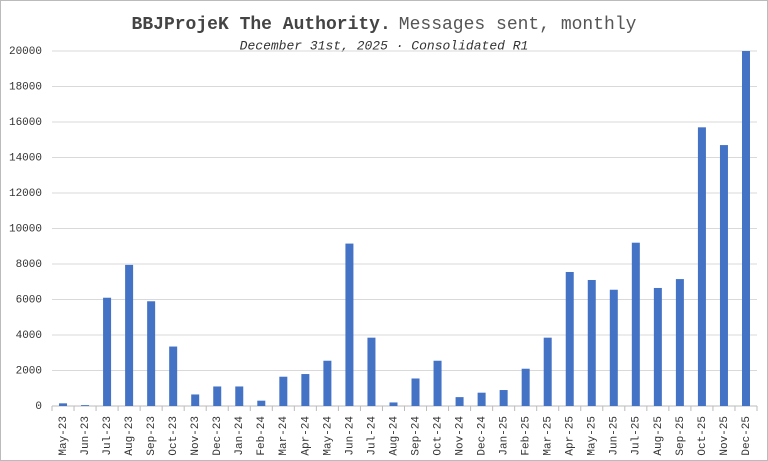 This screenshot has height=461, width=768. I want to click on x-tick-label: Jan-25, so click(505, 436).